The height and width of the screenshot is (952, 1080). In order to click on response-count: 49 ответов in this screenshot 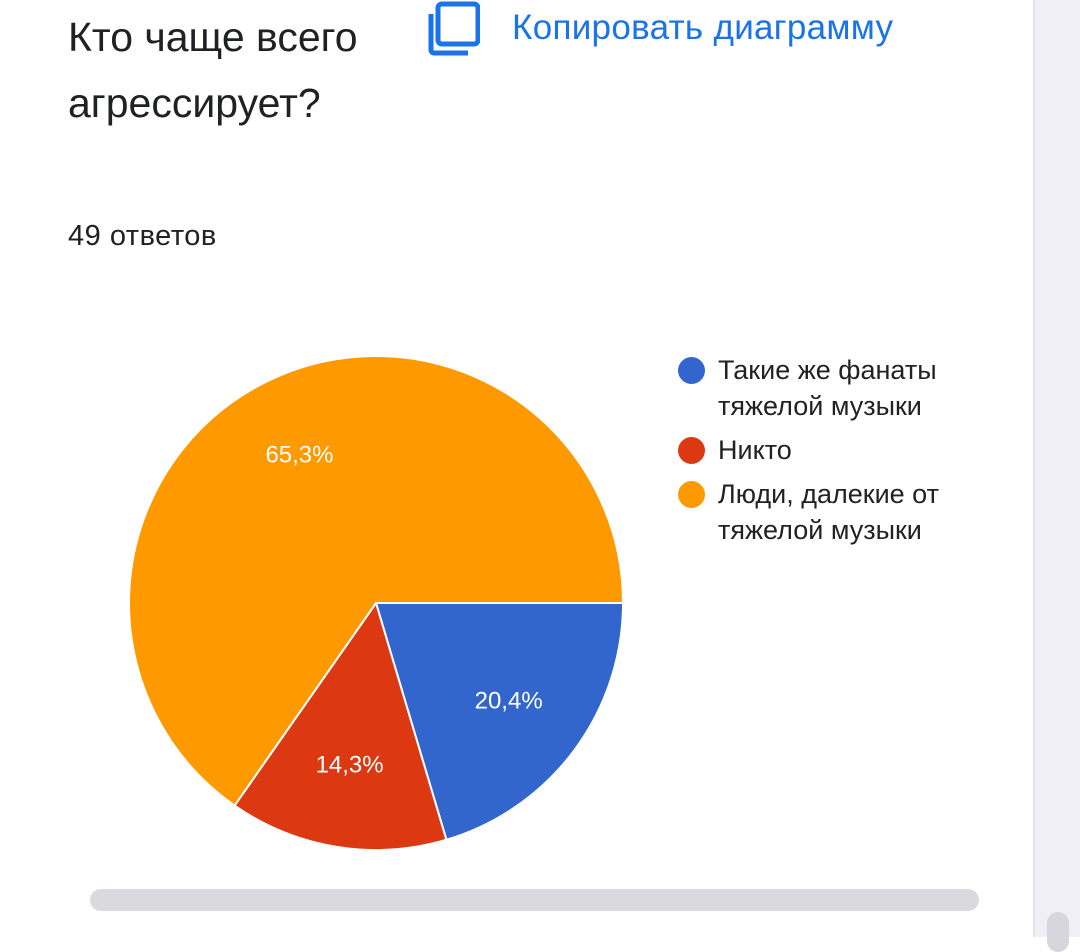, I will do `click(142, 236)`.